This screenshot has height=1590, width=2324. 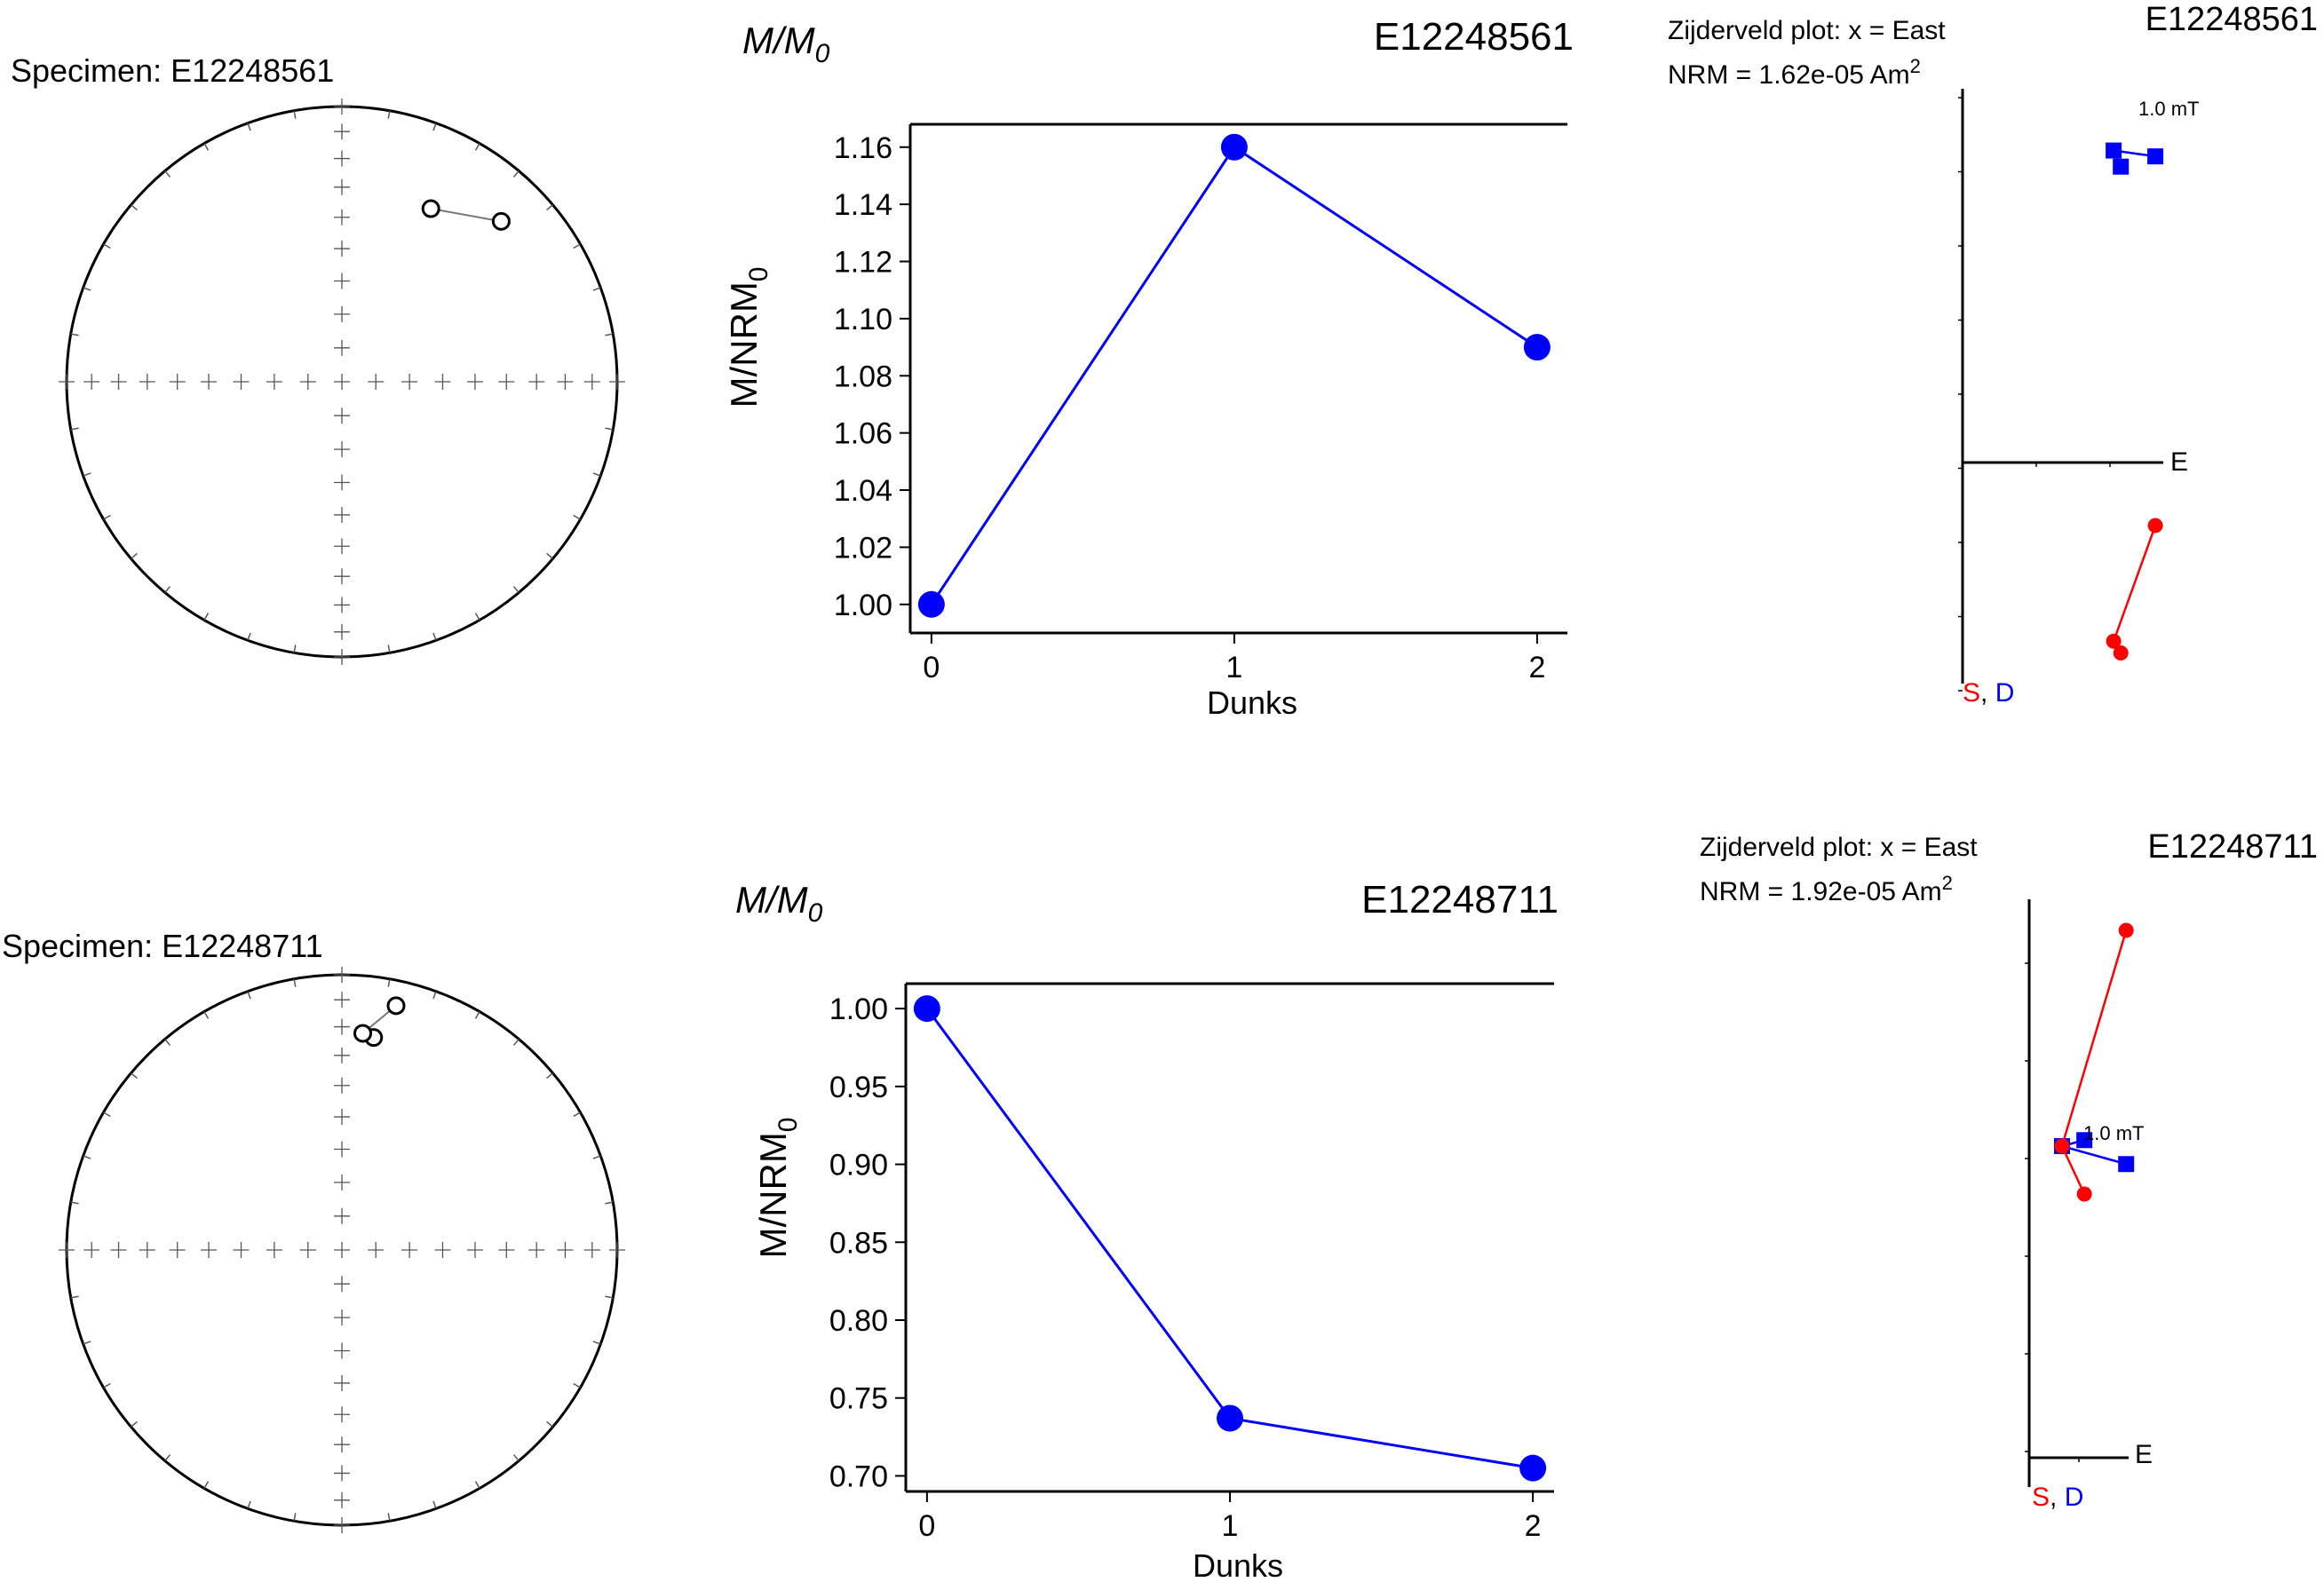 I want to click on mm0-xtick-label-2: 1, so click(x=1230, y=1526).